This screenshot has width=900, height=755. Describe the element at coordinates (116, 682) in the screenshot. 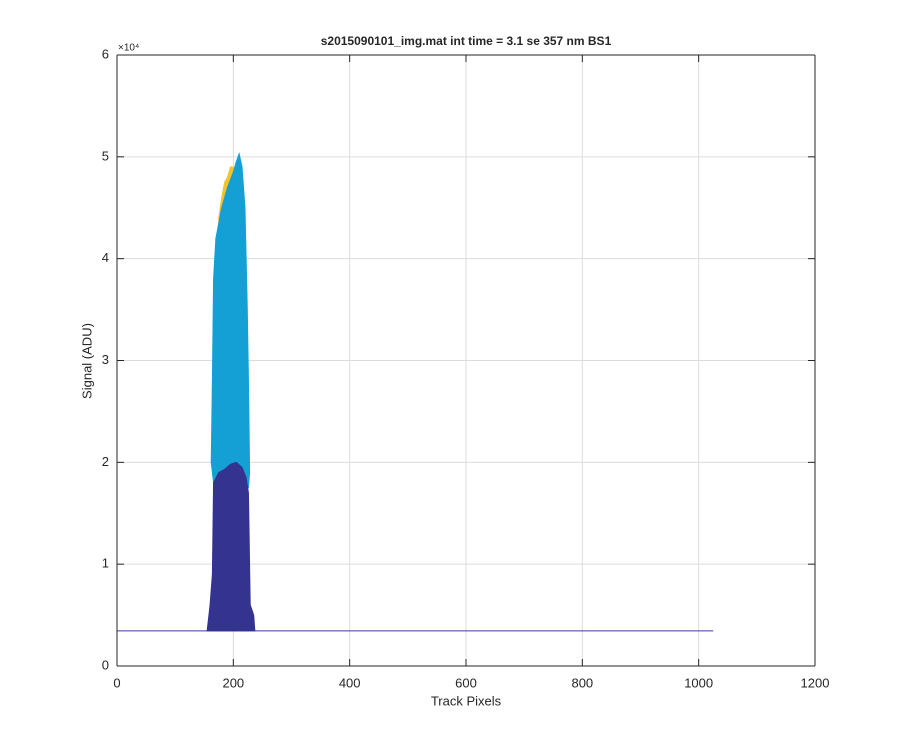

I see `x-tick-label: 0` at that location.